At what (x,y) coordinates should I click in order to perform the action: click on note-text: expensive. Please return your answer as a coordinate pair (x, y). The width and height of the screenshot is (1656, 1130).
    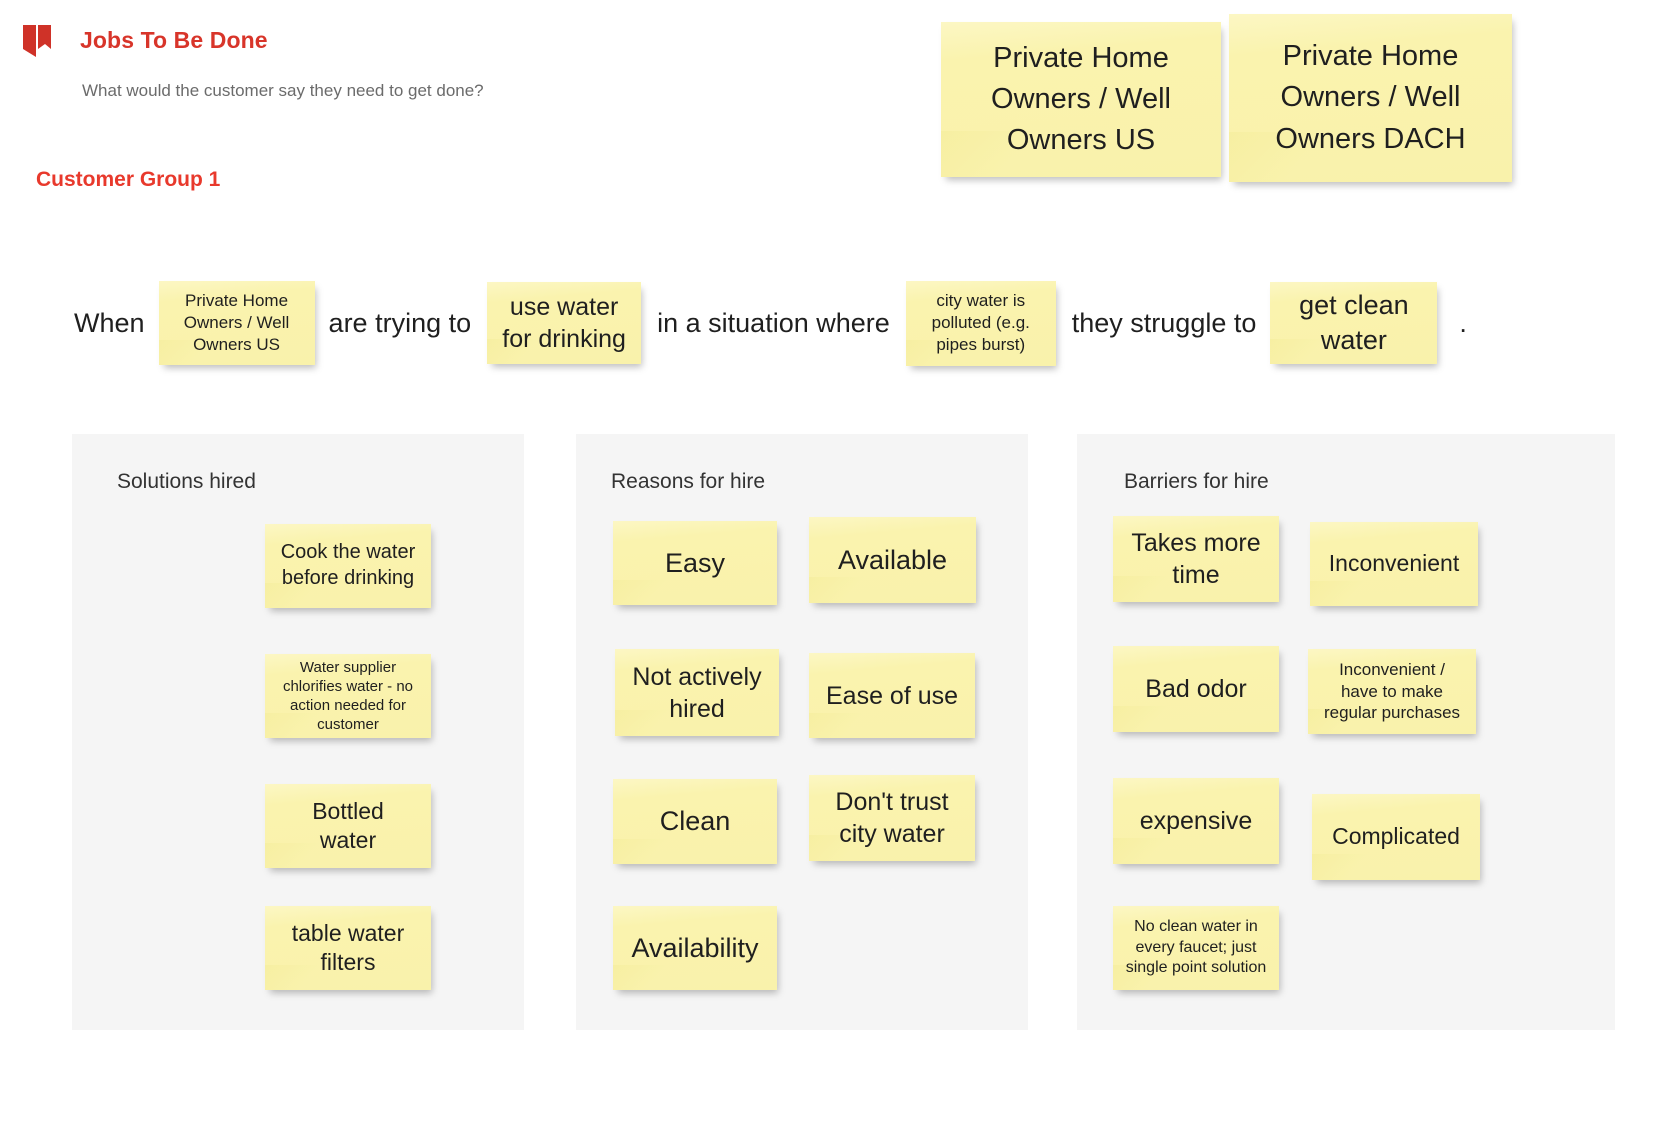
    Looking at the image, I should click on (1196, 821).